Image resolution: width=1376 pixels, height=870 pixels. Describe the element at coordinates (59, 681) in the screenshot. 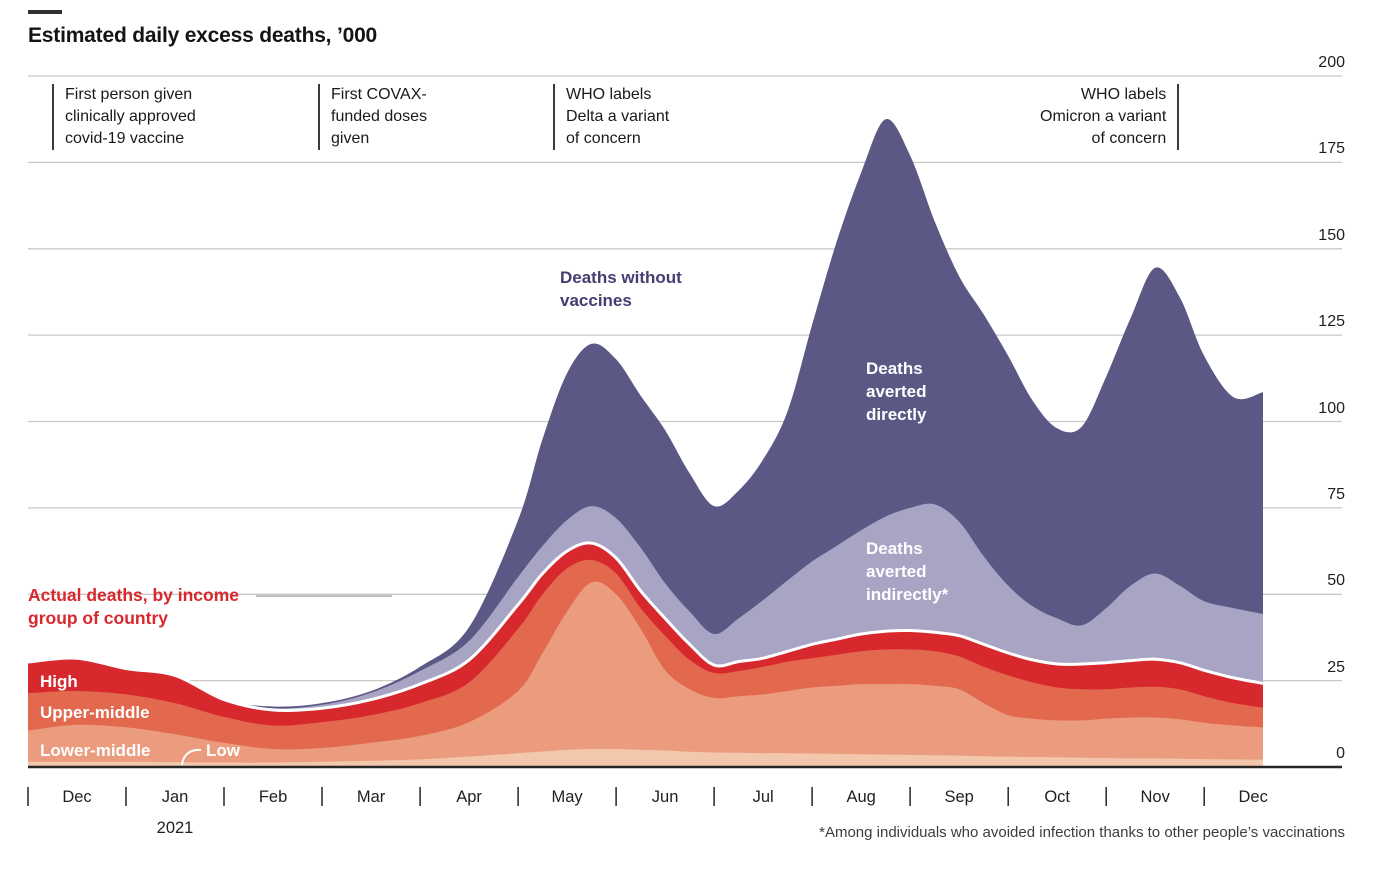

I see `label-high-income: High` at that location.